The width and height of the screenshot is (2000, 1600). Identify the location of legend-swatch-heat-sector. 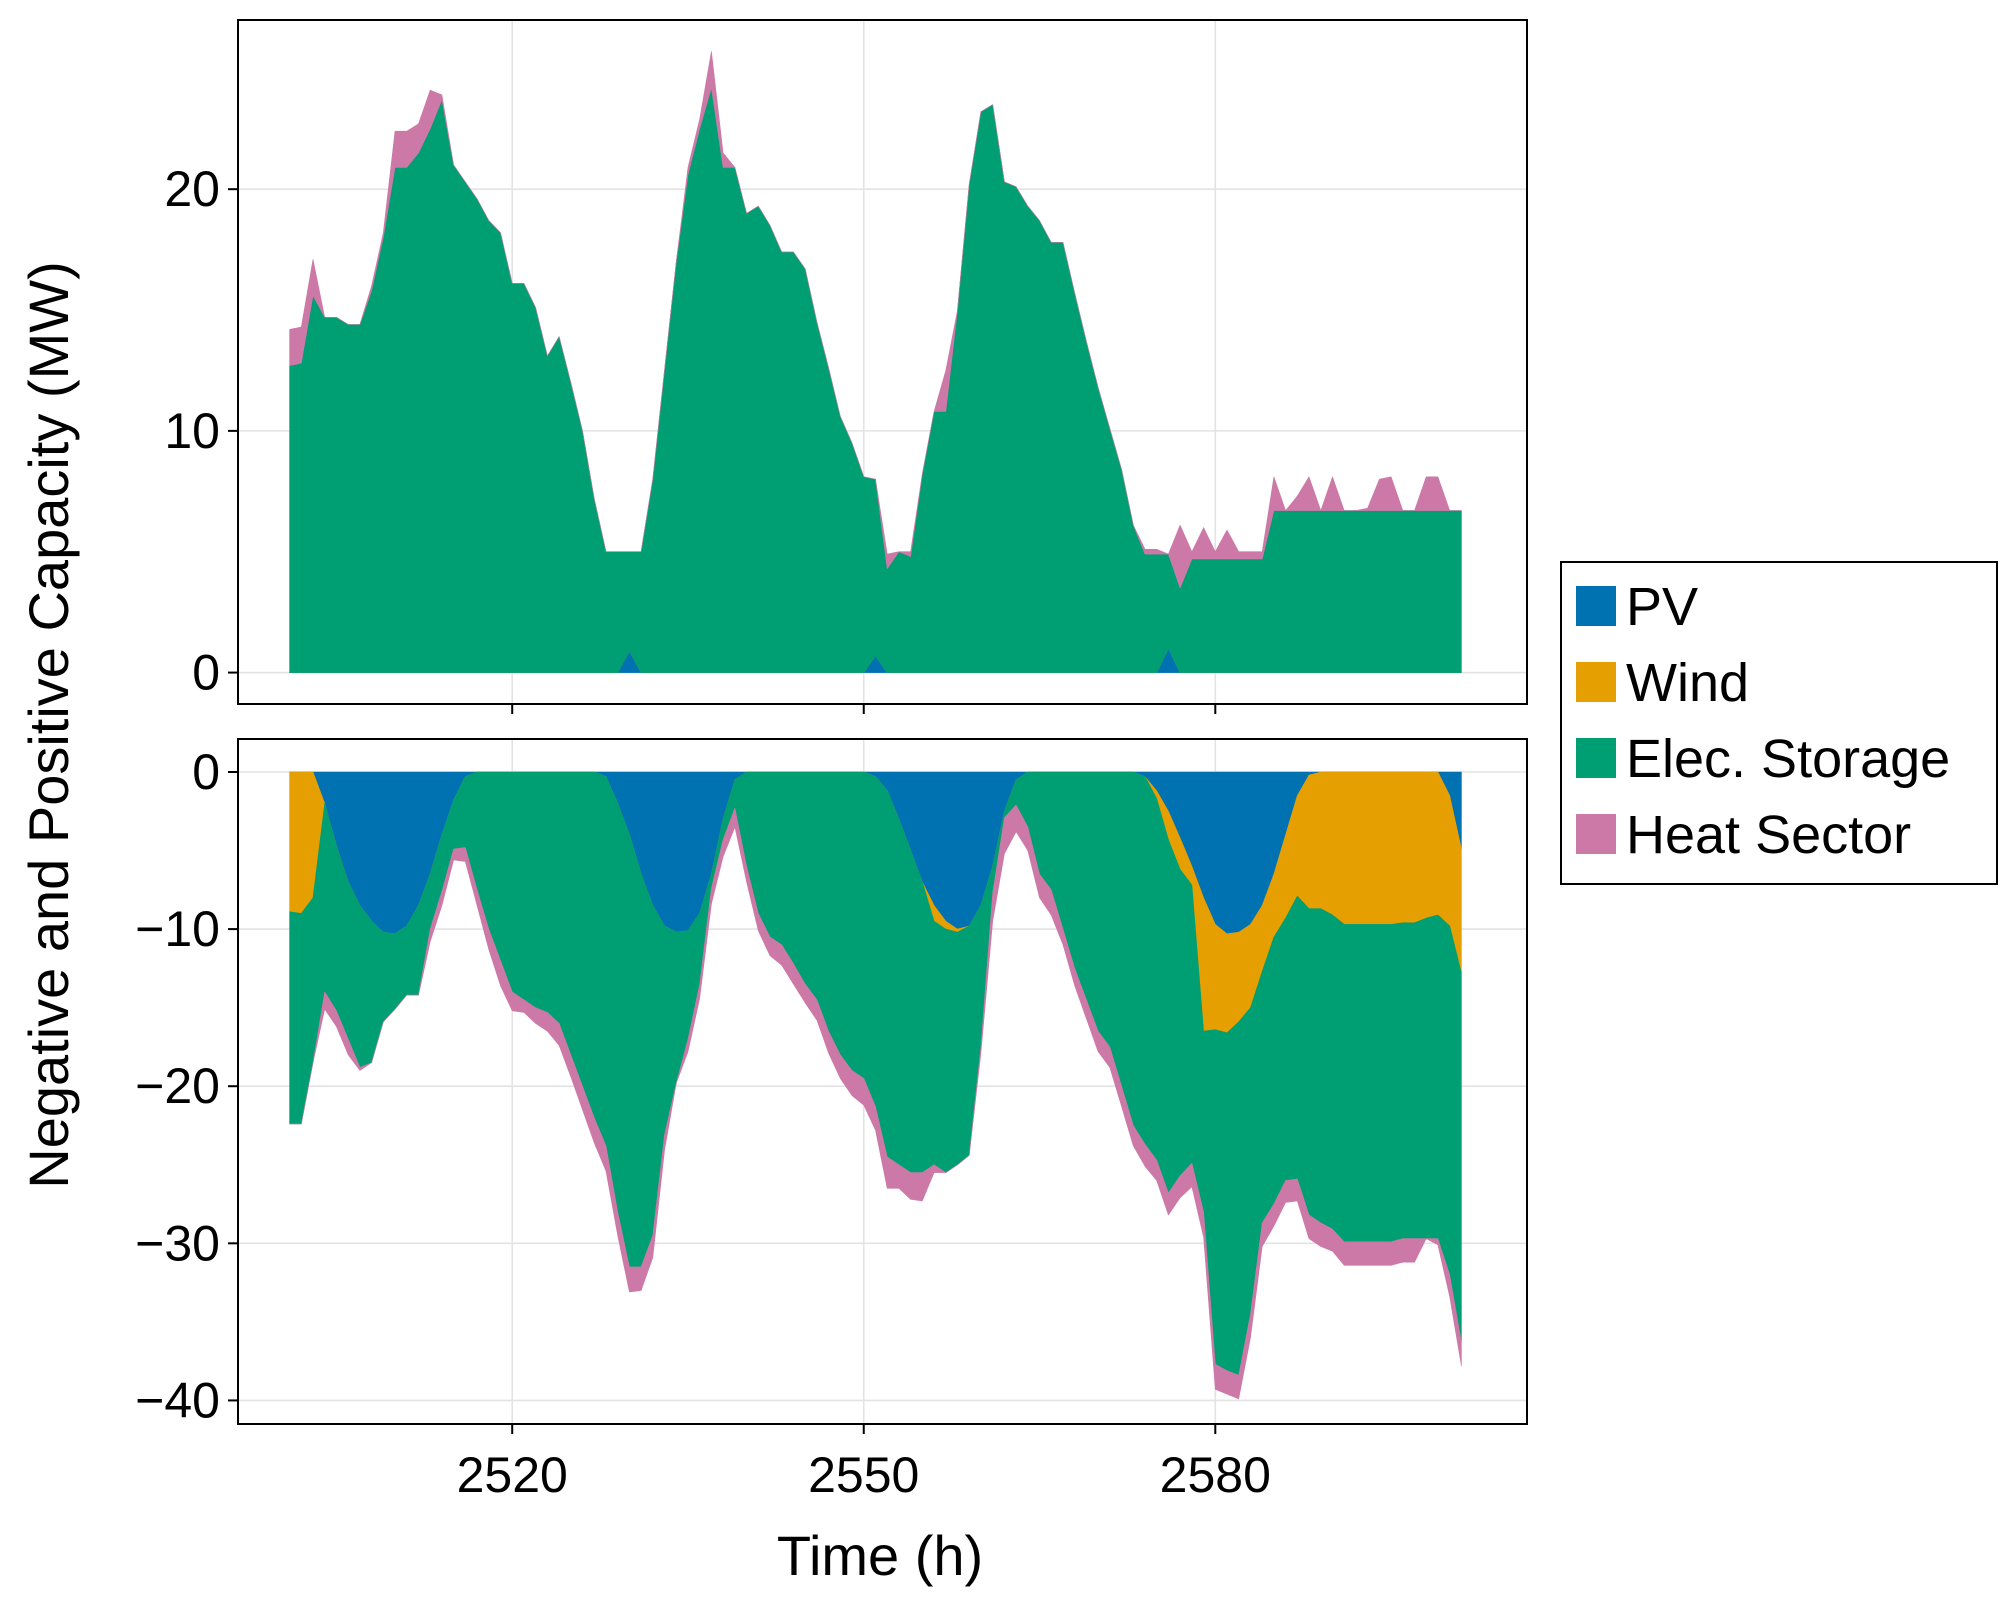
(1596, 834).